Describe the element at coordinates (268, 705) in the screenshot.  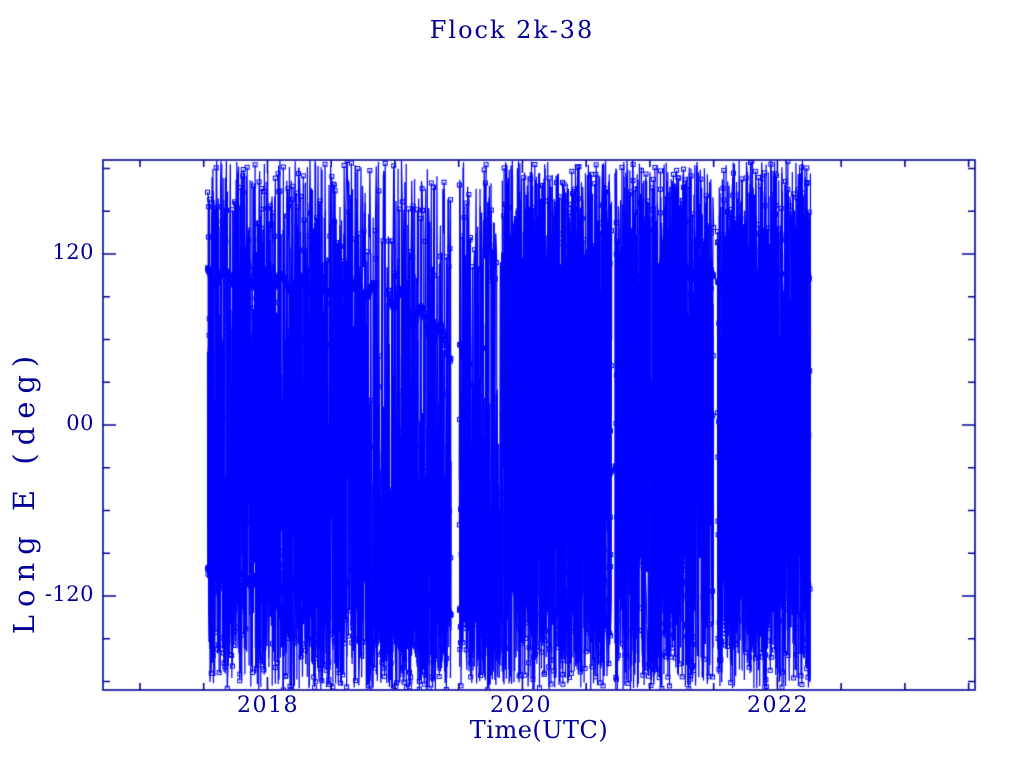
I see `x-tick-label-2018: 2018` at that location.